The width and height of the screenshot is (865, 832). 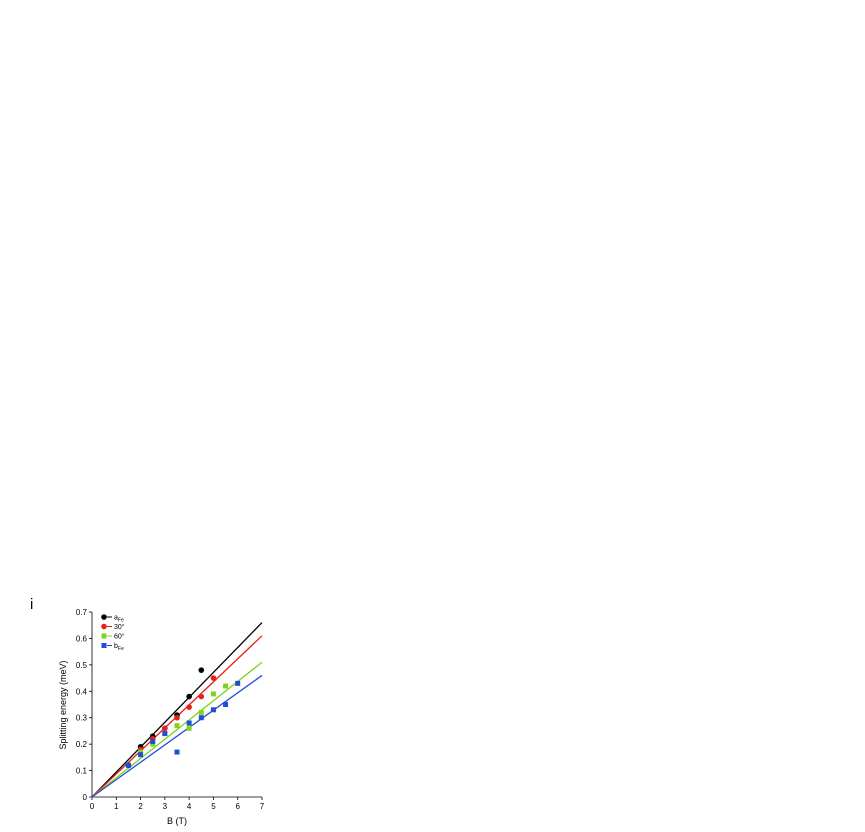 I want to click on x-tick-label: 2, so click(x=140, y=806).